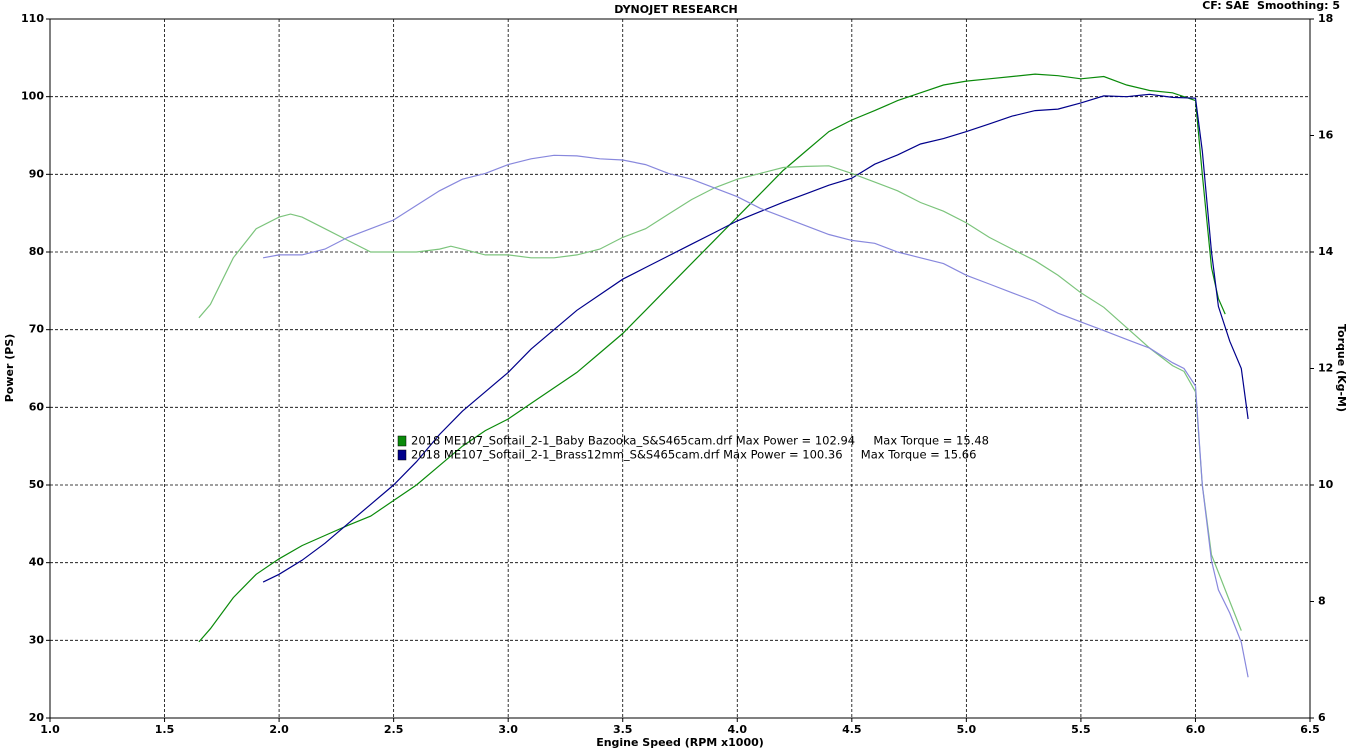 The height and width of the screenshot is (750, 1350). What do you see at coordinates (37, 251) in the screenshot?
I see `y-tick-label: 80` at bounding box center [37, 251].